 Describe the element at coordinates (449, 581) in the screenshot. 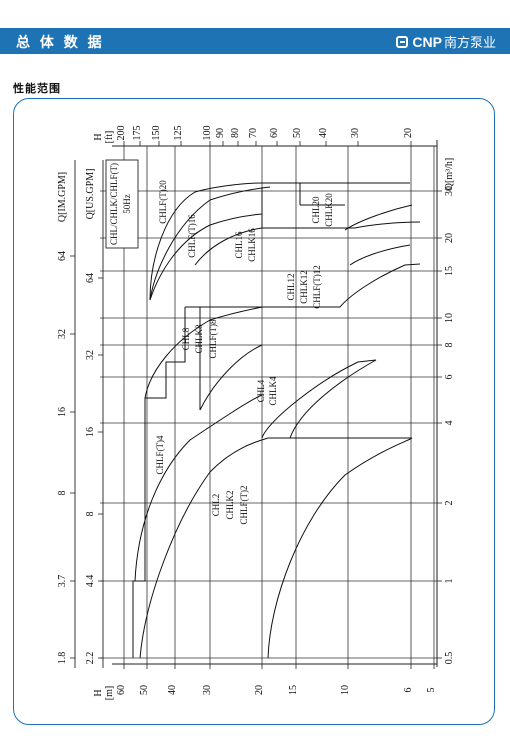

I see `q-m3h-tick-label-1: 1` at that location.